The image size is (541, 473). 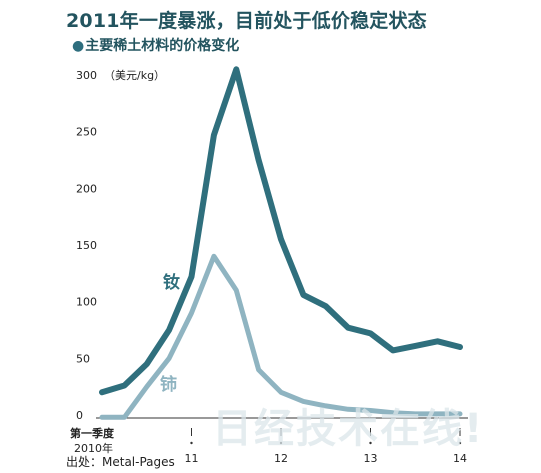 What do you see at coordinates (192, 458) in the screenshot?
I see `x-tick-label-11: 11` at bounding box center [192, 458].